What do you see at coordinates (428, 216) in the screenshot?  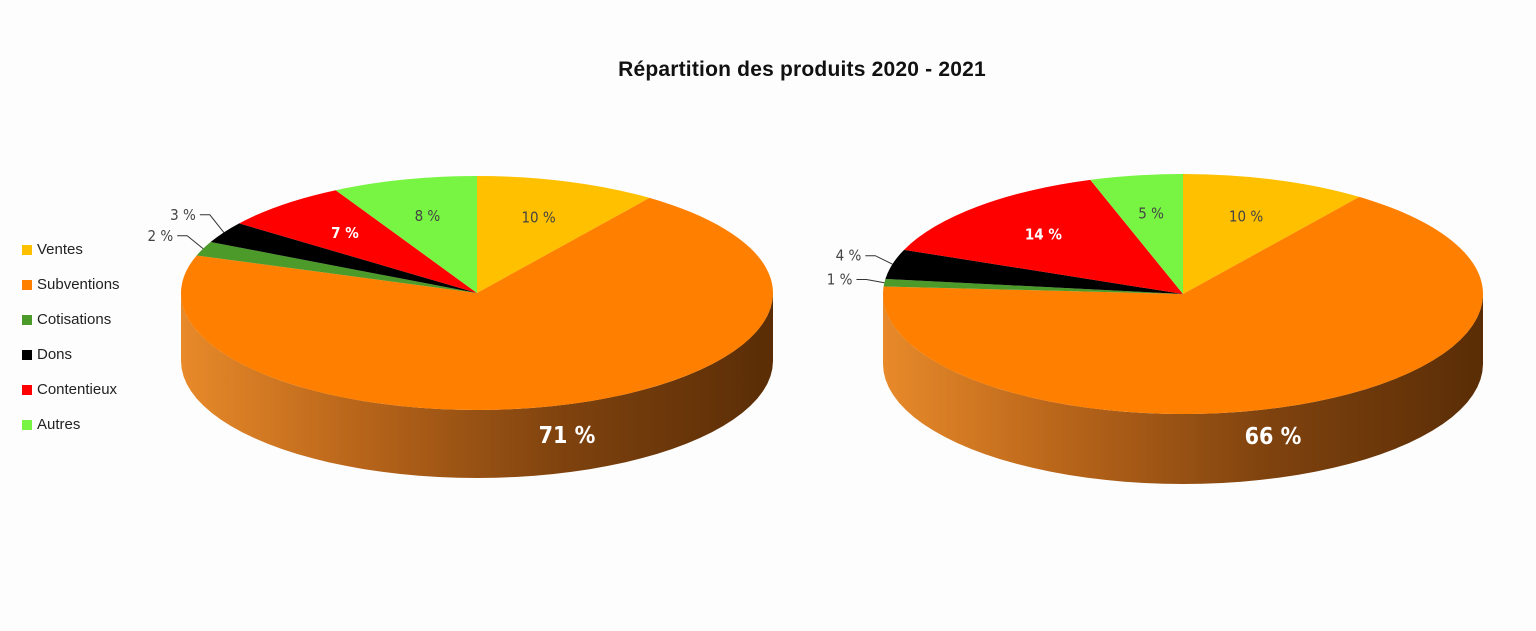 I see `data-label-autres: 8 %` at bounding box center [428, 216].